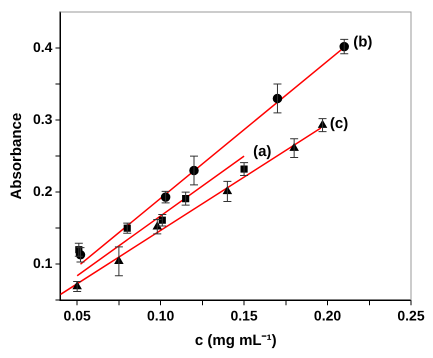 The height and width of the screenshot is (358, 433). What do you see at coordinates (362, 42) in the screenshot?
I see `annotation: (b)` at bounding box center [362, 42].